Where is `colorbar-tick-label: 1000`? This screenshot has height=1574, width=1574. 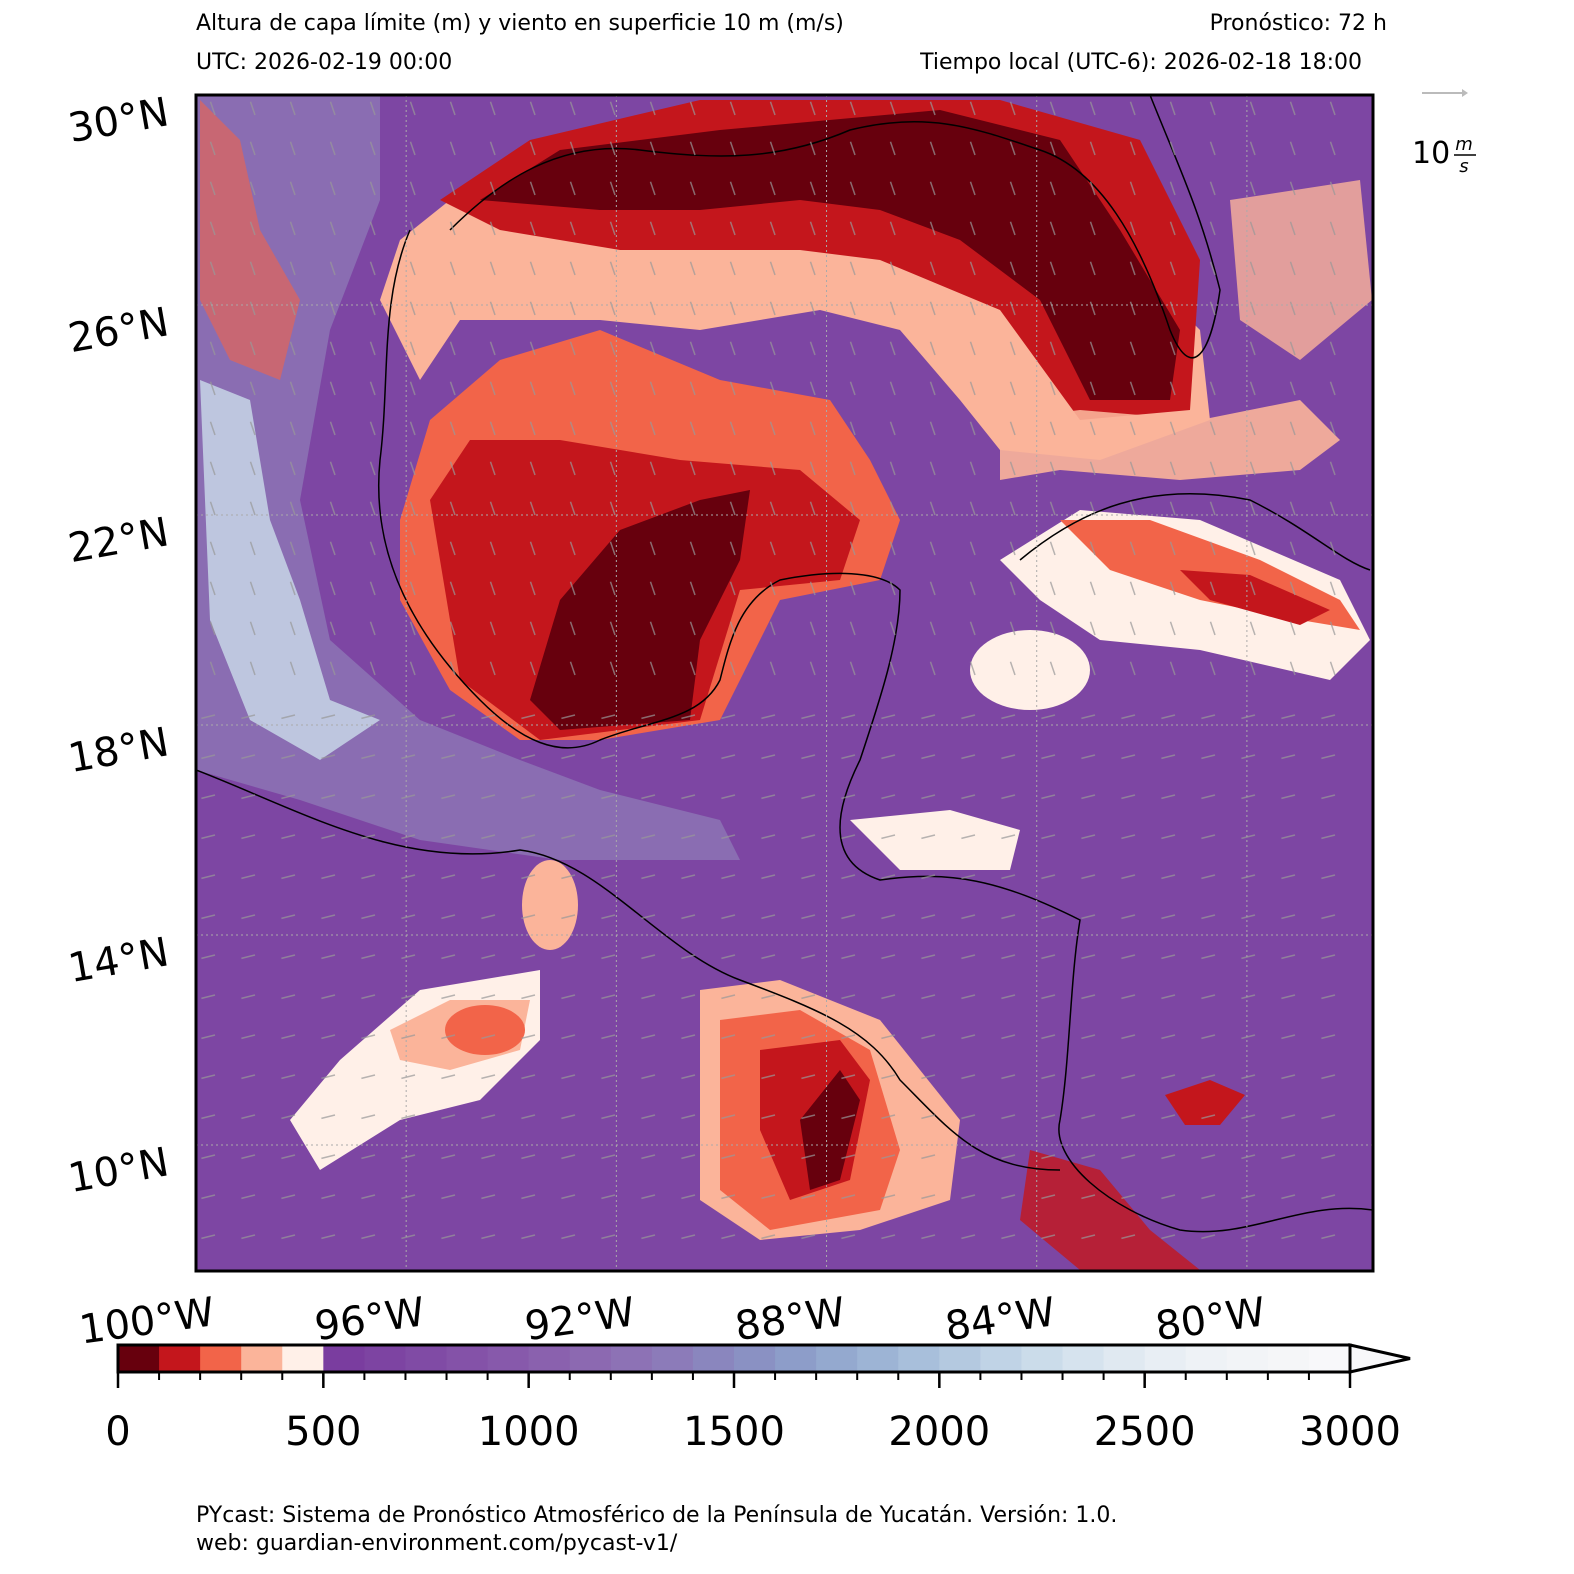 colorbar-tick-label: 1000 is located at coordinates (529, 1432).